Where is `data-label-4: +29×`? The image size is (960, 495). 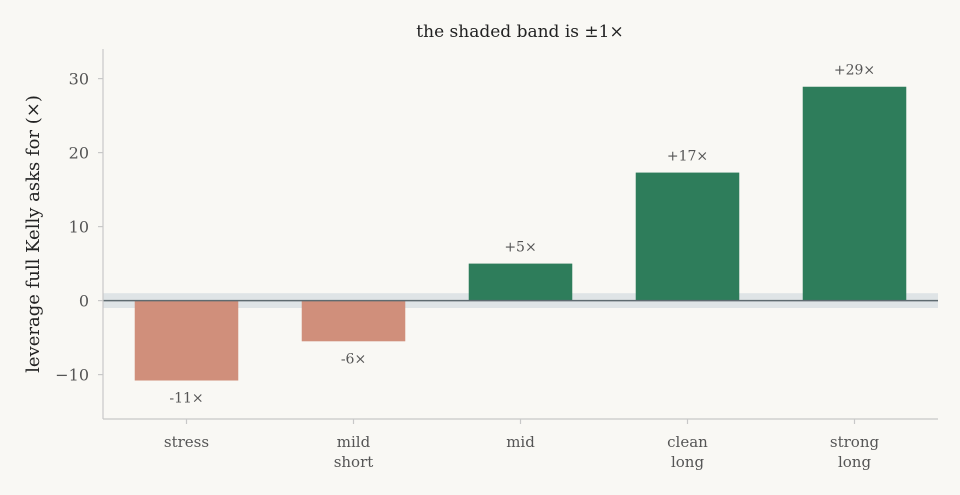
data-label-4: +29× is located at coordinates (854, 71).